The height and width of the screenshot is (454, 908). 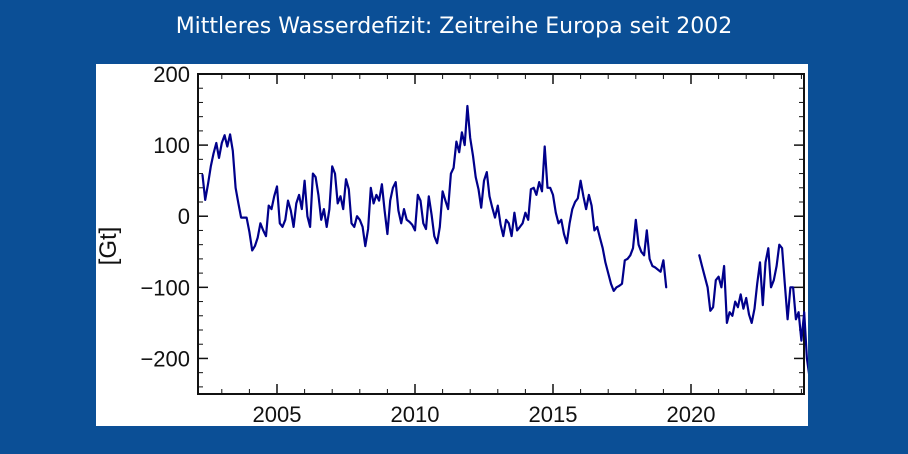 What do you see at coordinates (109, 246) in the screenshot?
I see `y-axis-label: [Gt]` at bounding box center [109, 246].